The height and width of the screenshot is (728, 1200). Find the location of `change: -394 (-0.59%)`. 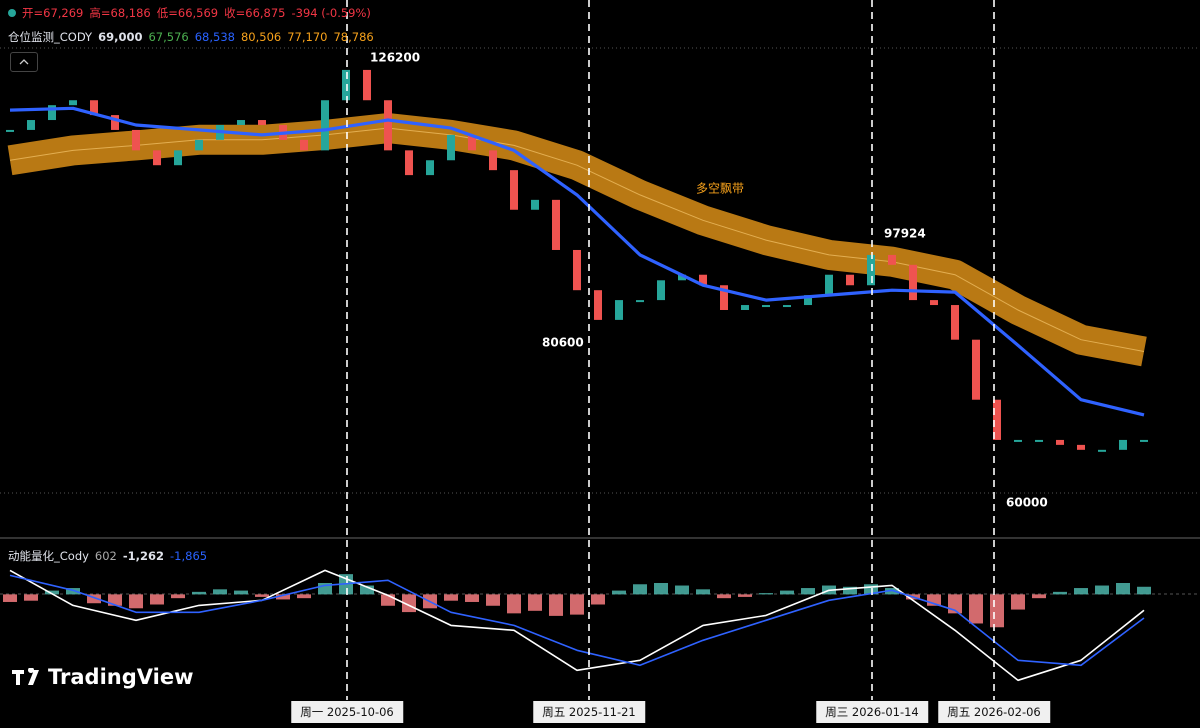

change: -394 (-0.59%) is located at coordinates (331, 13).